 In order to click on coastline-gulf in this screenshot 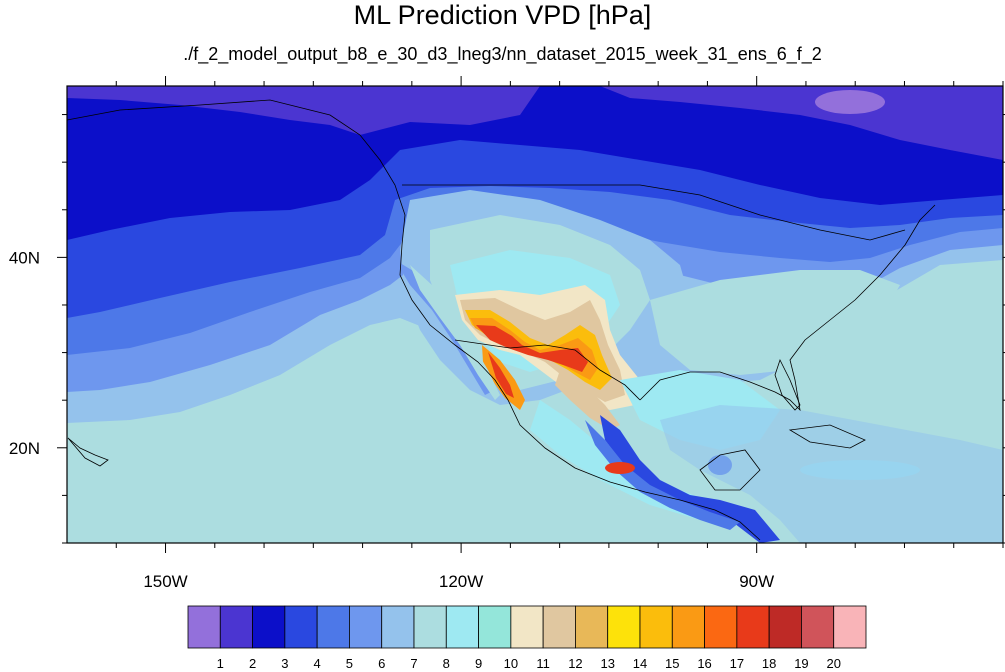, I will do `click(787, 308)`.